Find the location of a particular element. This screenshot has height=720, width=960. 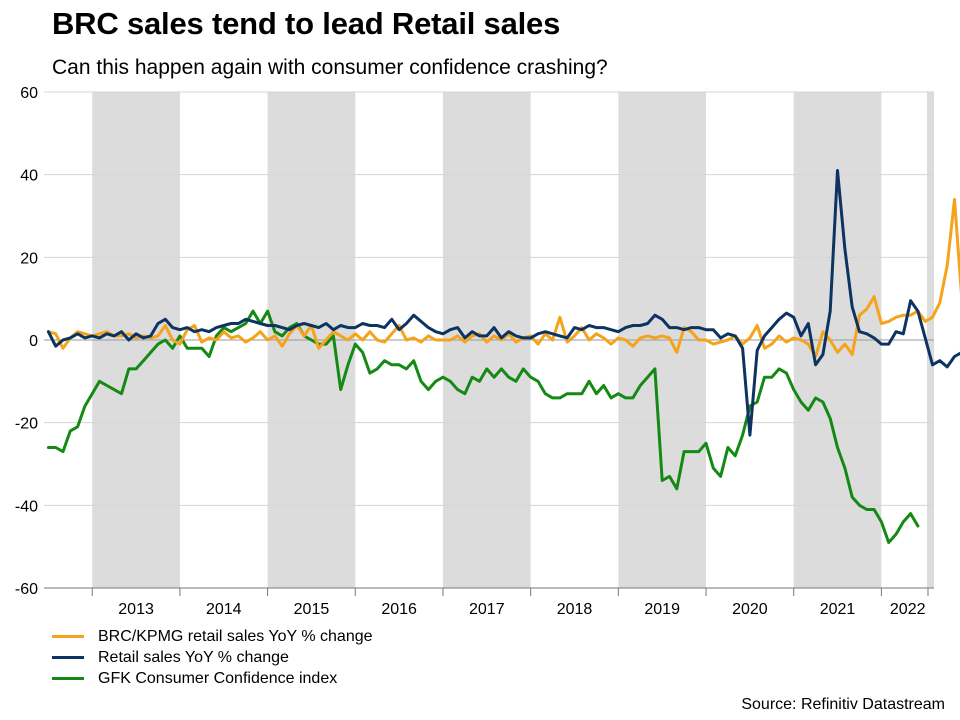

legend-swatch-retail is located at coordinates (68, 657).